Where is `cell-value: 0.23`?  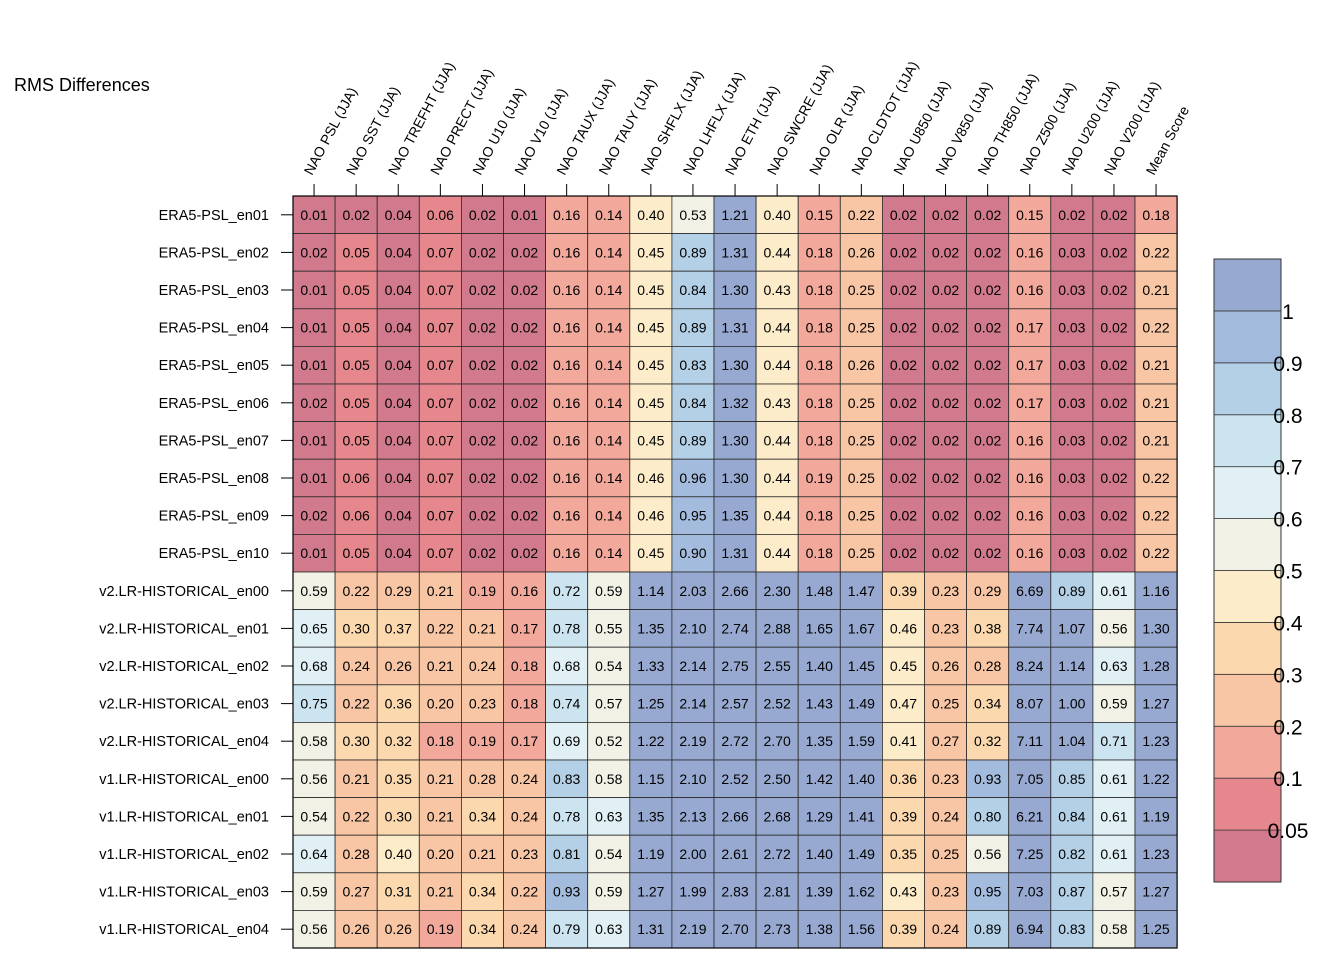
cell-value: 0.23 is located at coordinates (945, 628).